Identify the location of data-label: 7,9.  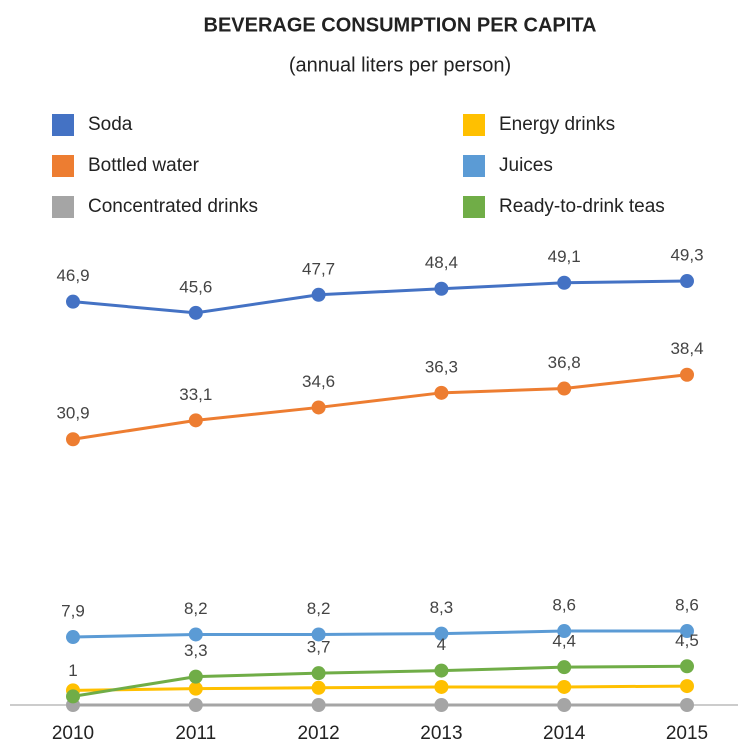
(73, 611).